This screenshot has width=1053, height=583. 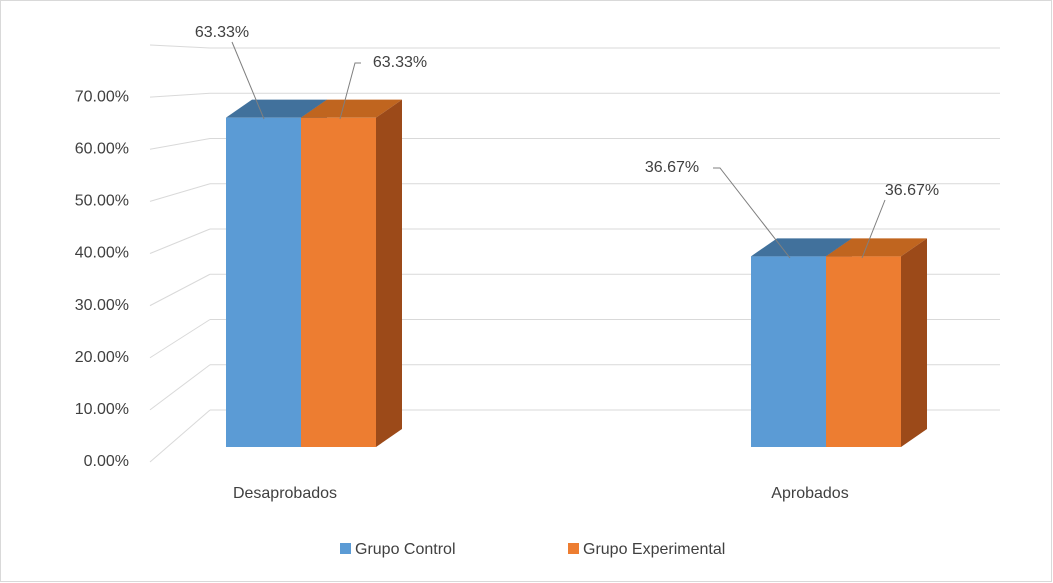 I want to click on y-tick-label: 50.00%, so click(x=102, y=201).